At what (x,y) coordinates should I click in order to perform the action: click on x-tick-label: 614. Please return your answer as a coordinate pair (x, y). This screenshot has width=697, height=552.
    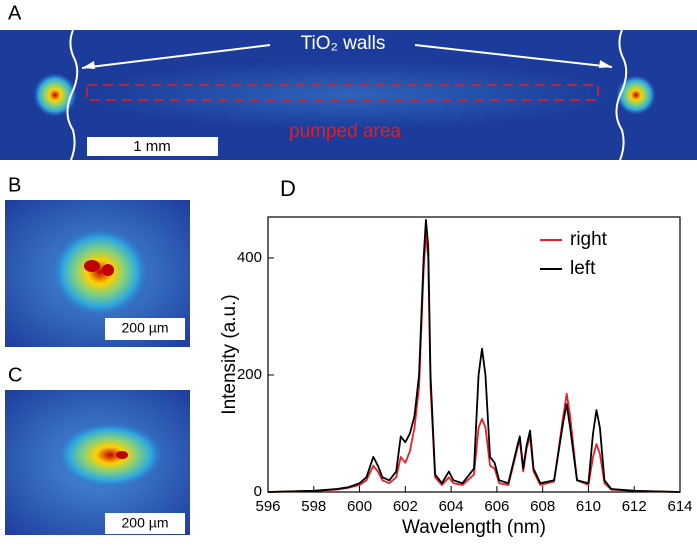
    Looking at the image, I should click on (679, 506).